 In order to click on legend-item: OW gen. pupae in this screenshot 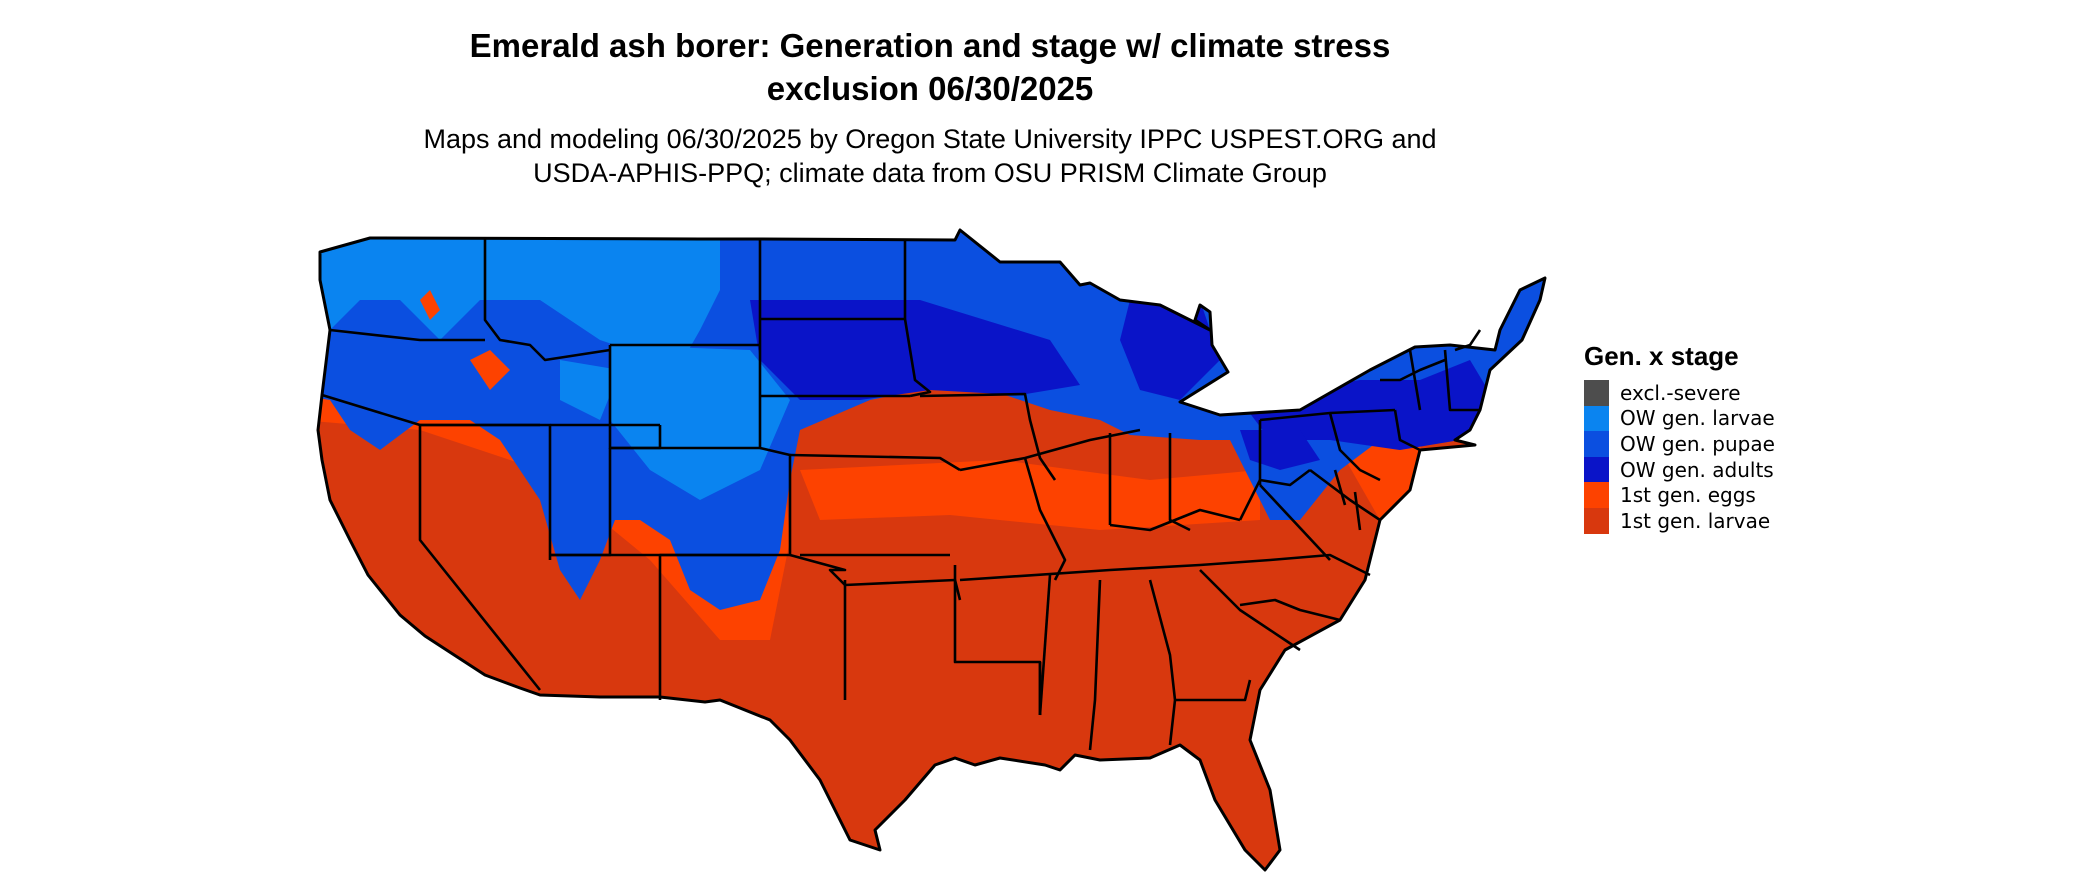, I will do `click(1679, 444)`.